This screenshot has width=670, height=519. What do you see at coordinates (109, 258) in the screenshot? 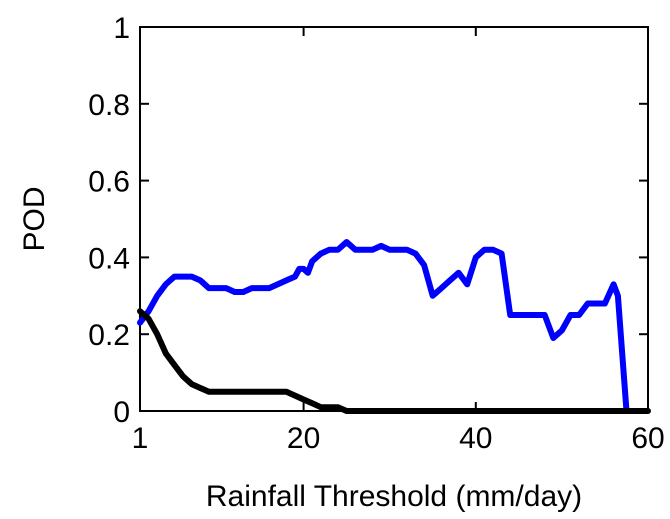
I see `y-tick-label: 0.4` at bounding box center [109, 258].